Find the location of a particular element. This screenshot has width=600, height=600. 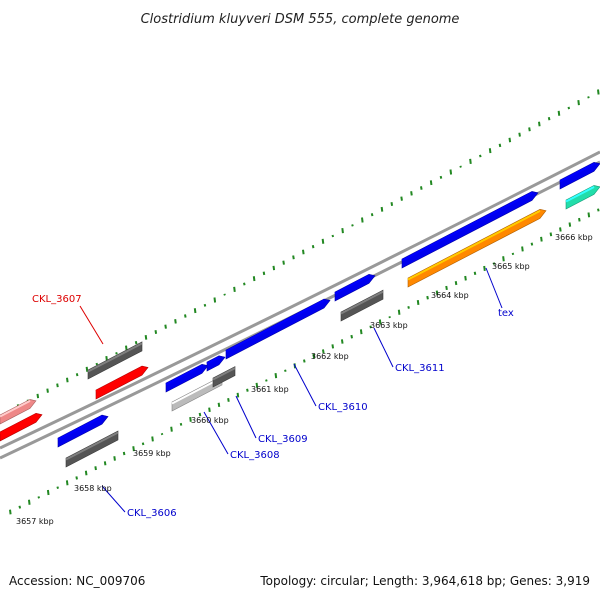

gene-label-ckl-3611: CKL_3611 is located at coordinates (420, 368).